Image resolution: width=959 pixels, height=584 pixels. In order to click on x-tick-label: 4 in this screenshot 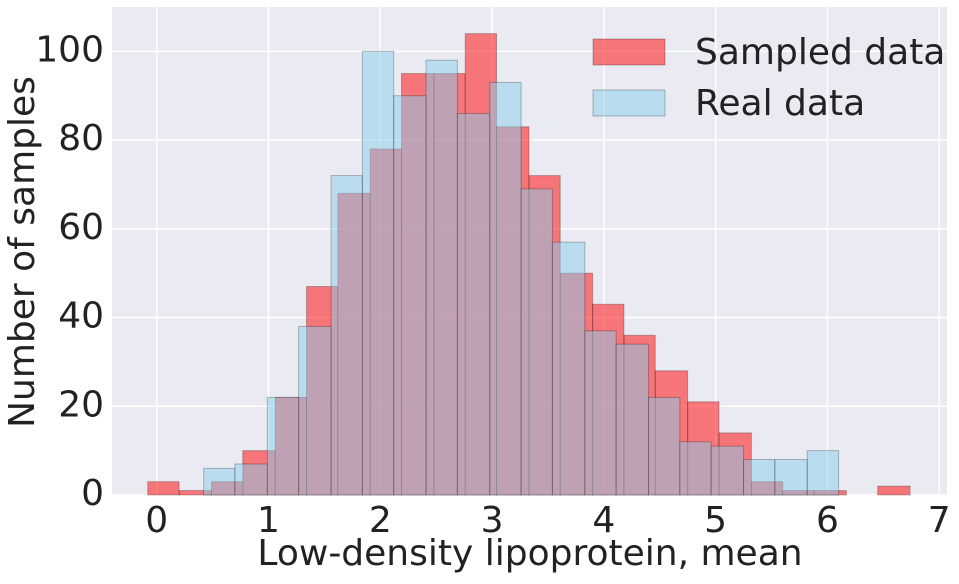, I will do `click(603, 520)`.